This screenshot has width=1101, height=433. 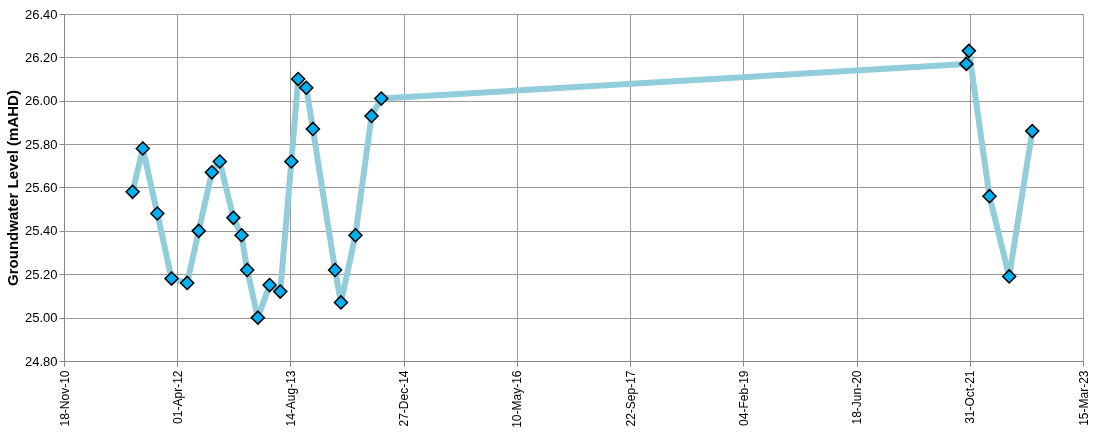 I want to click on y-tick-label: 25.80, so click(x=41, y=144).